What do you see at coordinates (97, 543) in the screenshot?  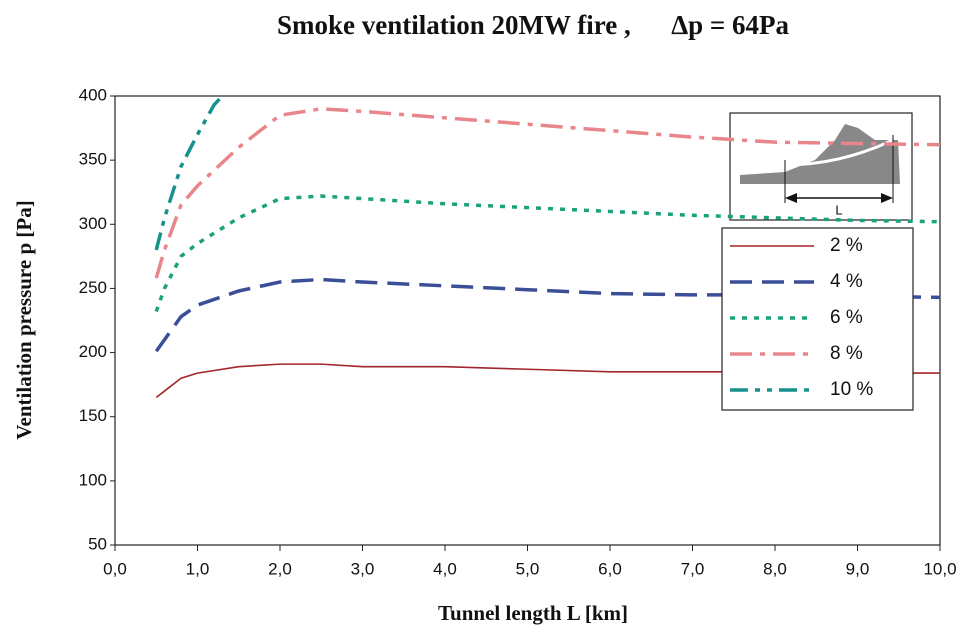 I see `y-tick-label: 50` at bounding box center [97, 543].